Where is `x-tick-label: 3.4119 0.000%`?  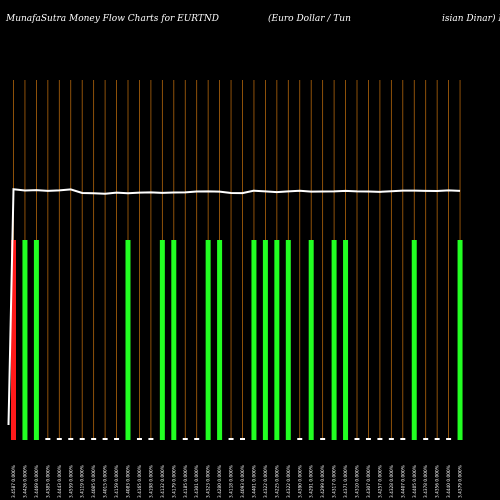 x-tick-label: 3.4119 0.000% is located at coordinates (83, 481).